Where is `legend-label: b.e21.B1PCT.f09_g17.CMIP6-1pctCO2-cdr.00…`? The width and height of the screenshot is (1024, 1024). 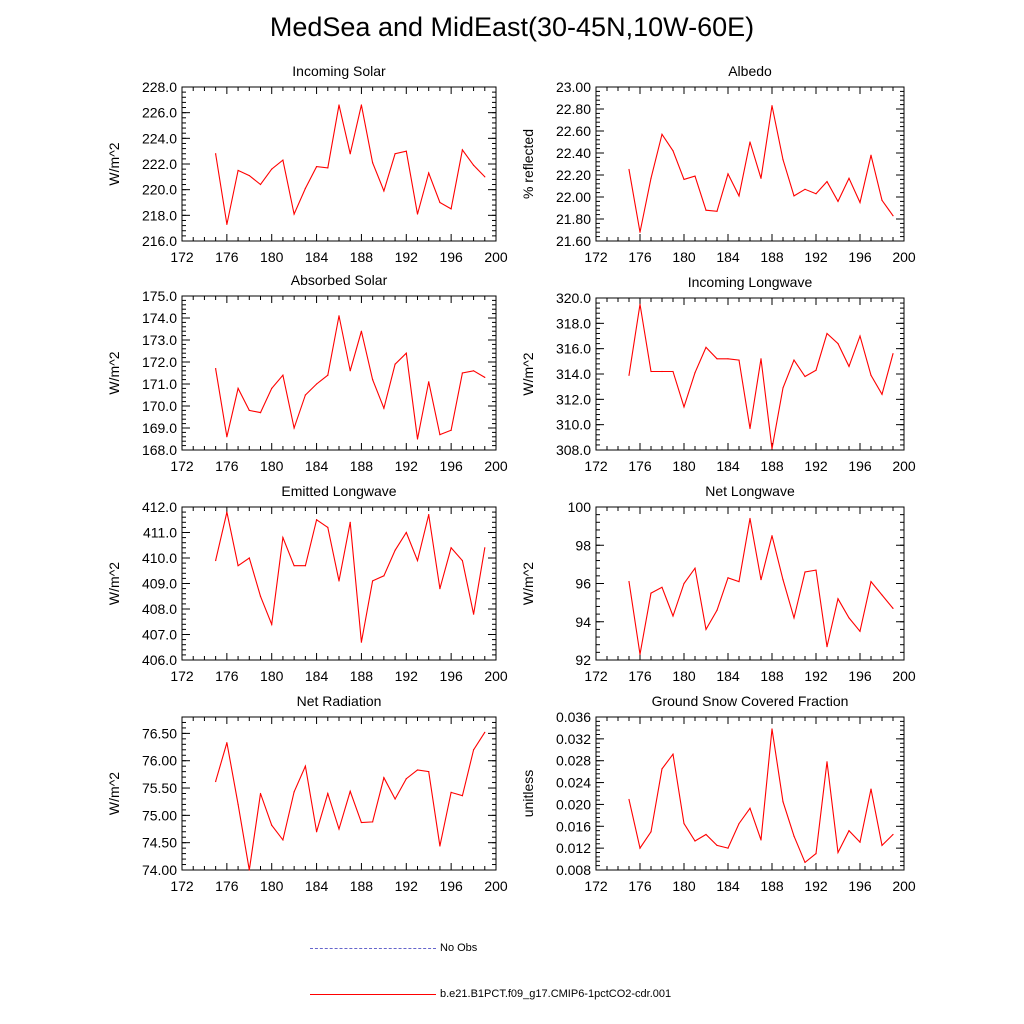
legend-label: b.e21.B1PCT.f09_g17.CMIP6-1pctCO2-cdr.00… is located at coordinates (556, 994).